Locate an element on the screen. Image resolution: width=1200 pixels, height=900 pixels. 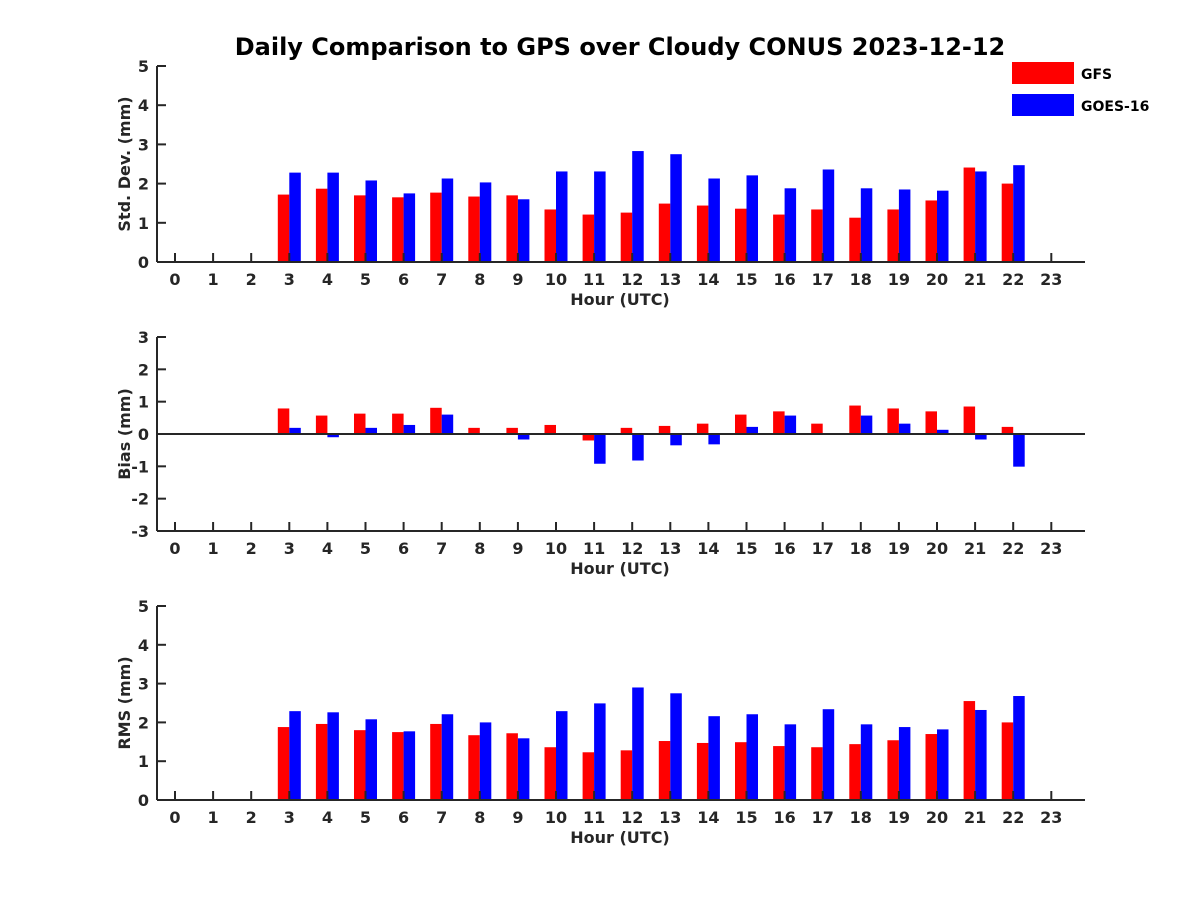
y-tick-label-bias: 0 is located at coordinates (143, 434).